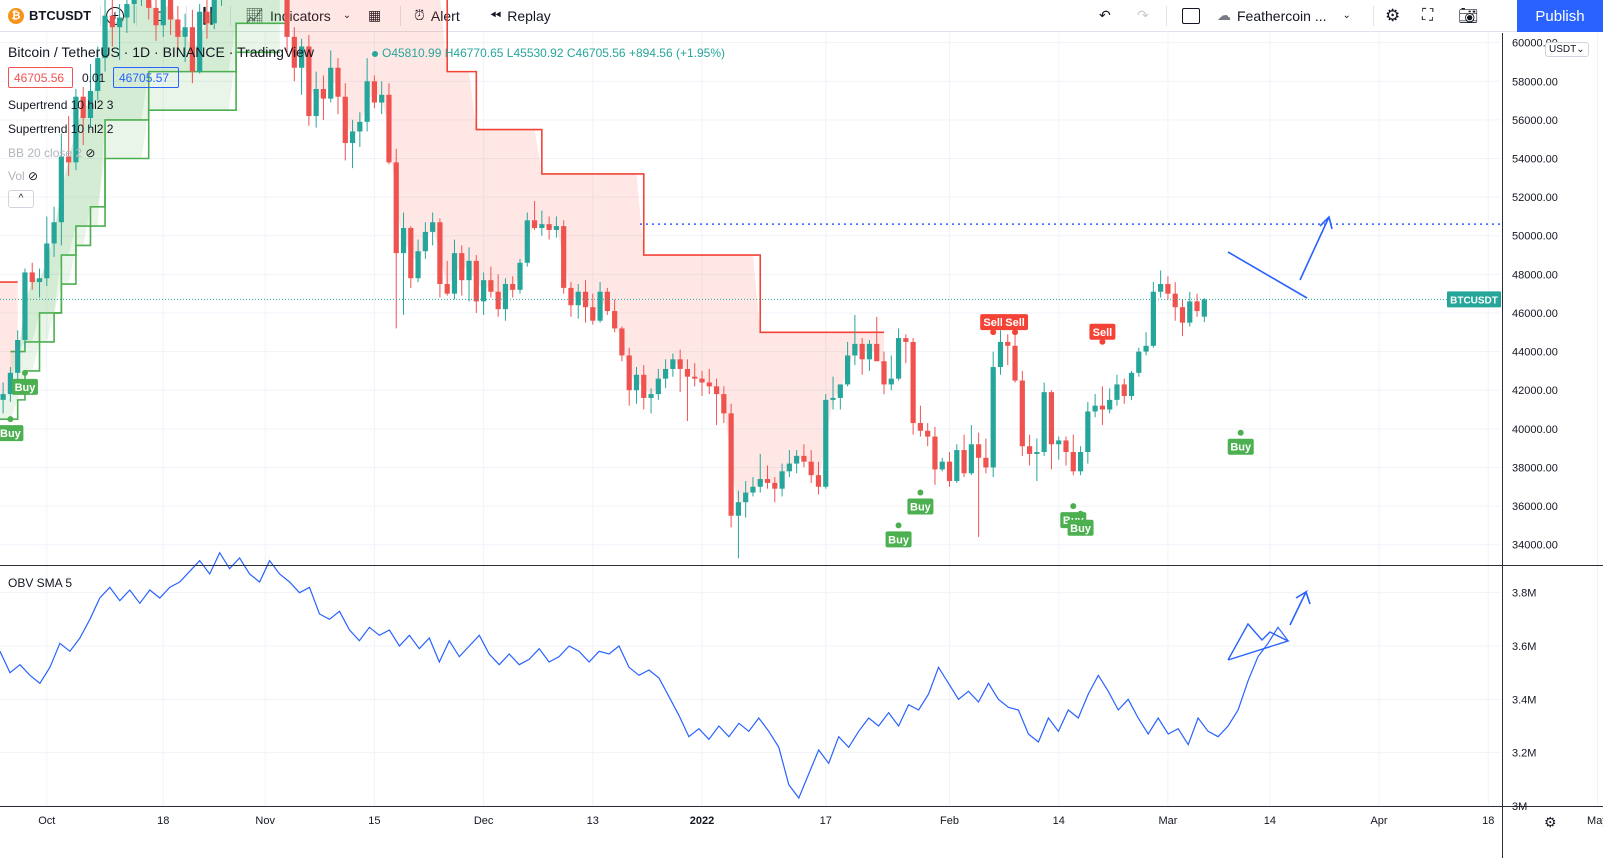 Image resolution: width=1603 pixels, height=858 pixels. Describe the element at coordinates (419, 15) in the screenshot. I see `alert-icon: ⏰︎` at that location.